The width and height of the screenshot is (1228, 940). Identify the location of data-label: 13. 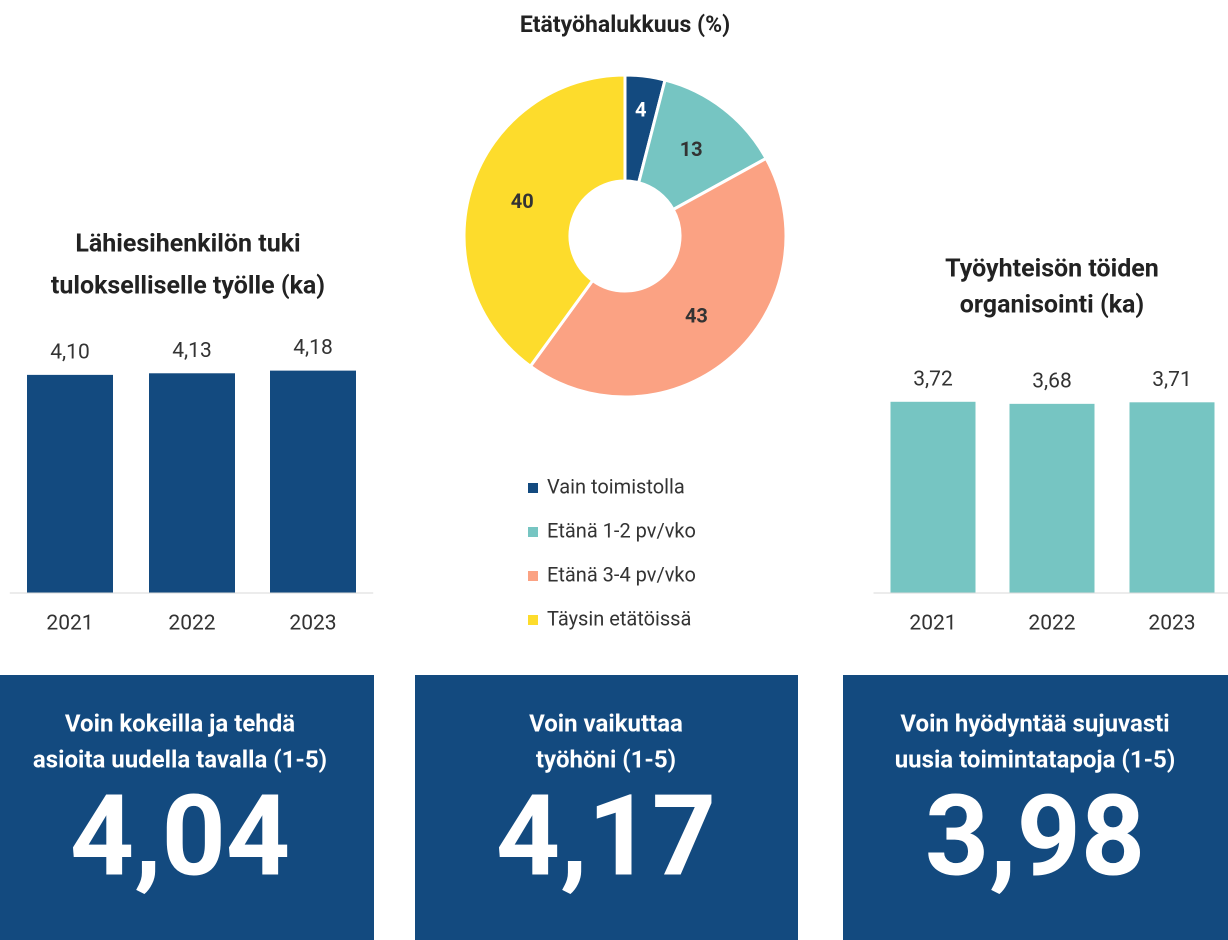
(691, 149).